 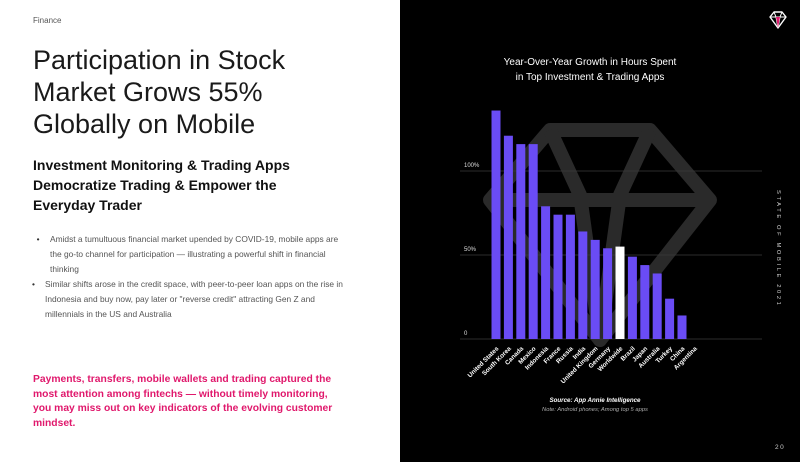 What do you see at coordinates (682, 327) in the screenshot?
I see `bar-china` at bounding box center [682, 327].